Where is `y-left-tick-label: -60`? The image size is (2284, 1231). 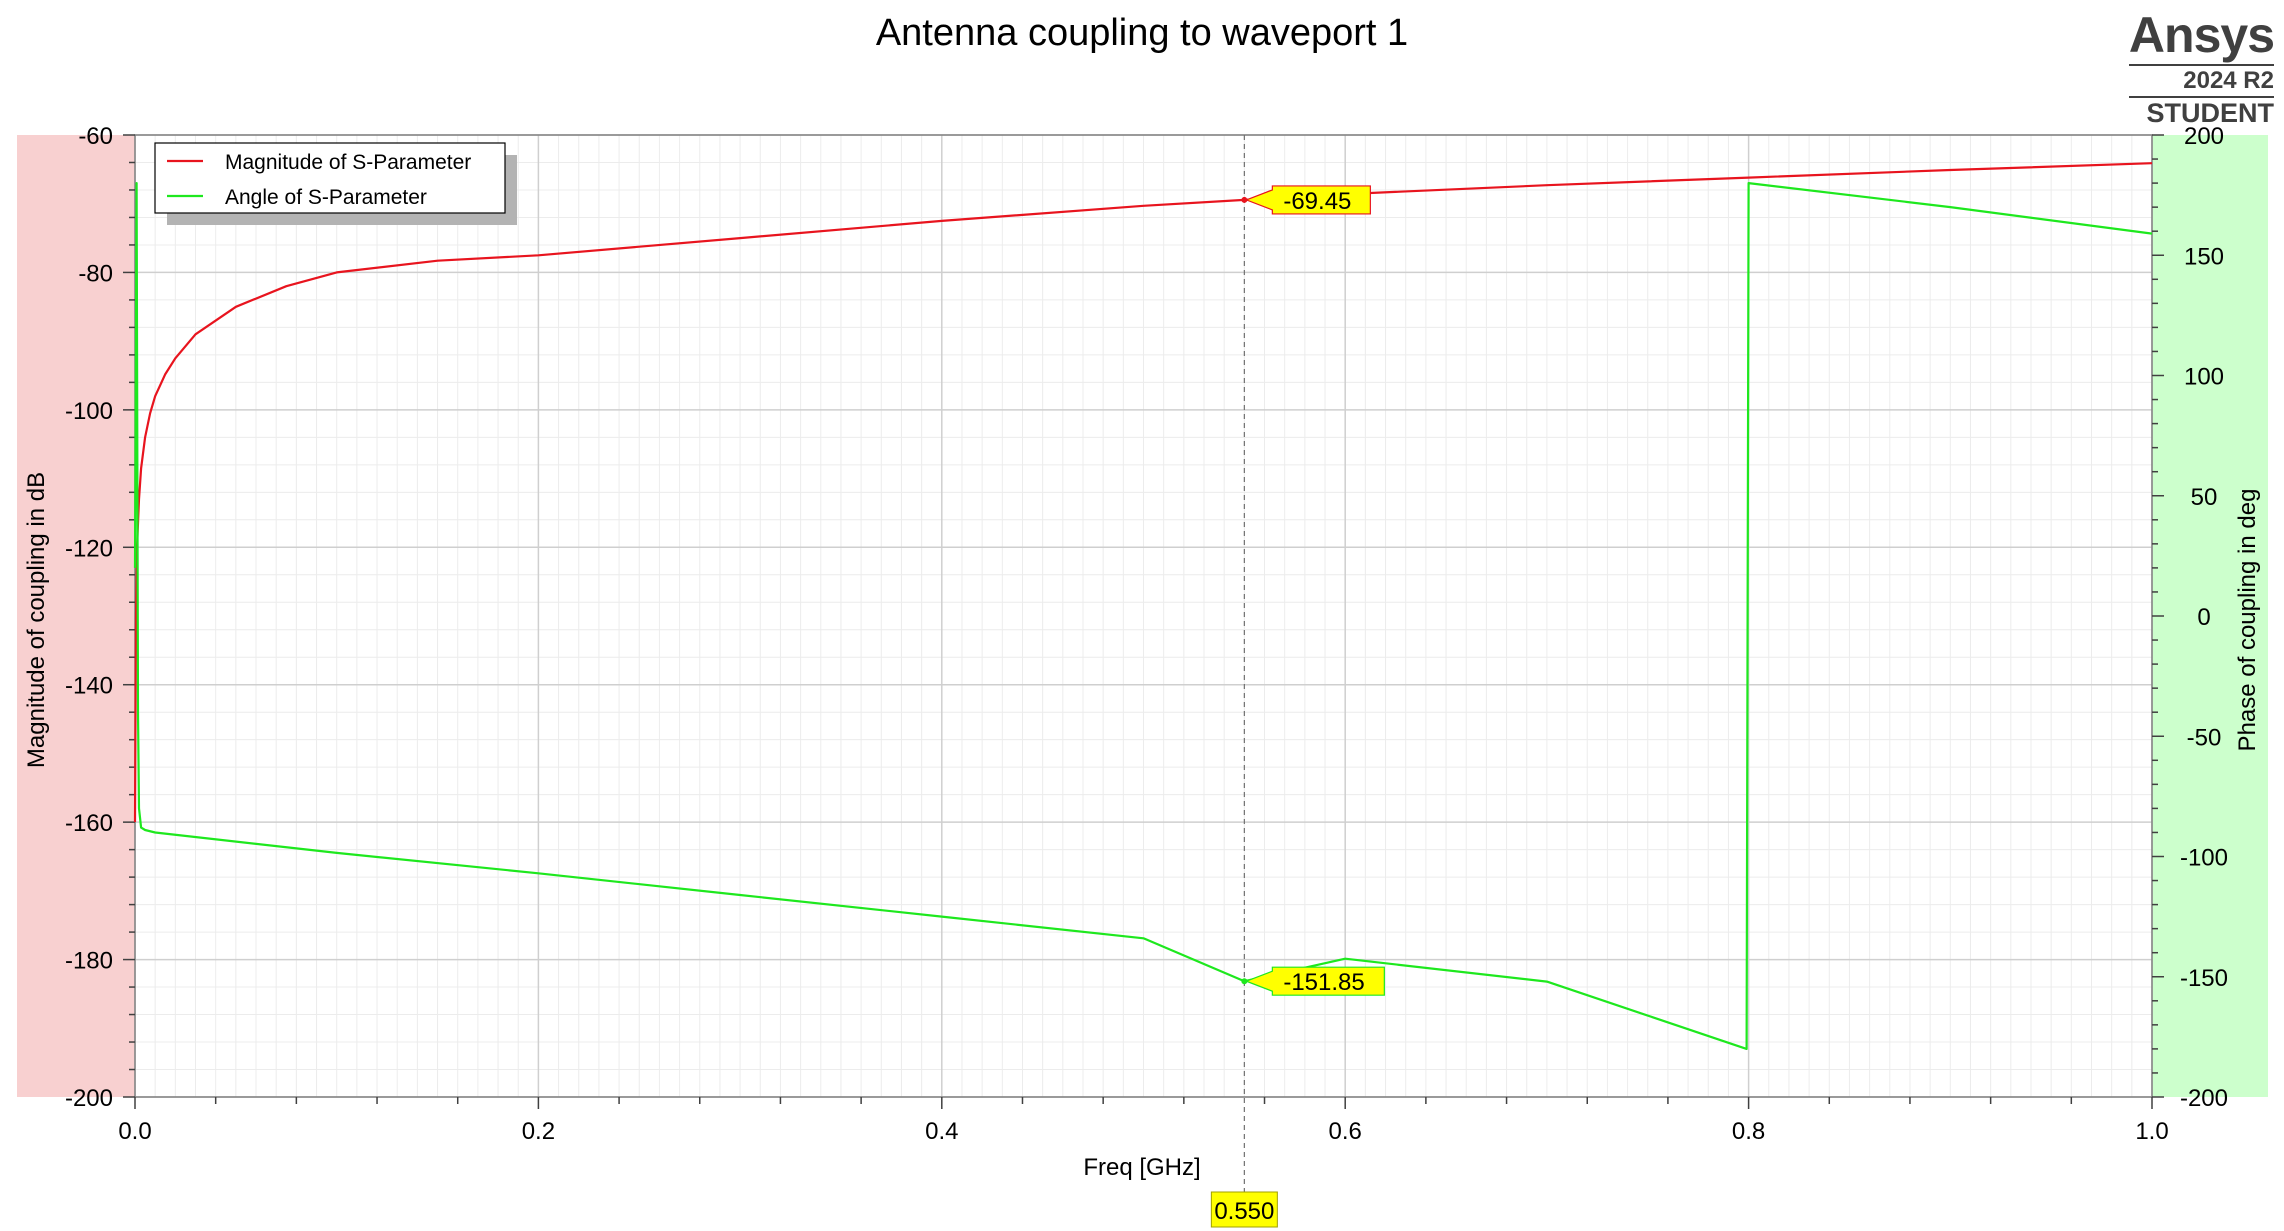 y-left-tick-label: -60 is located at coordinates (95, 136).